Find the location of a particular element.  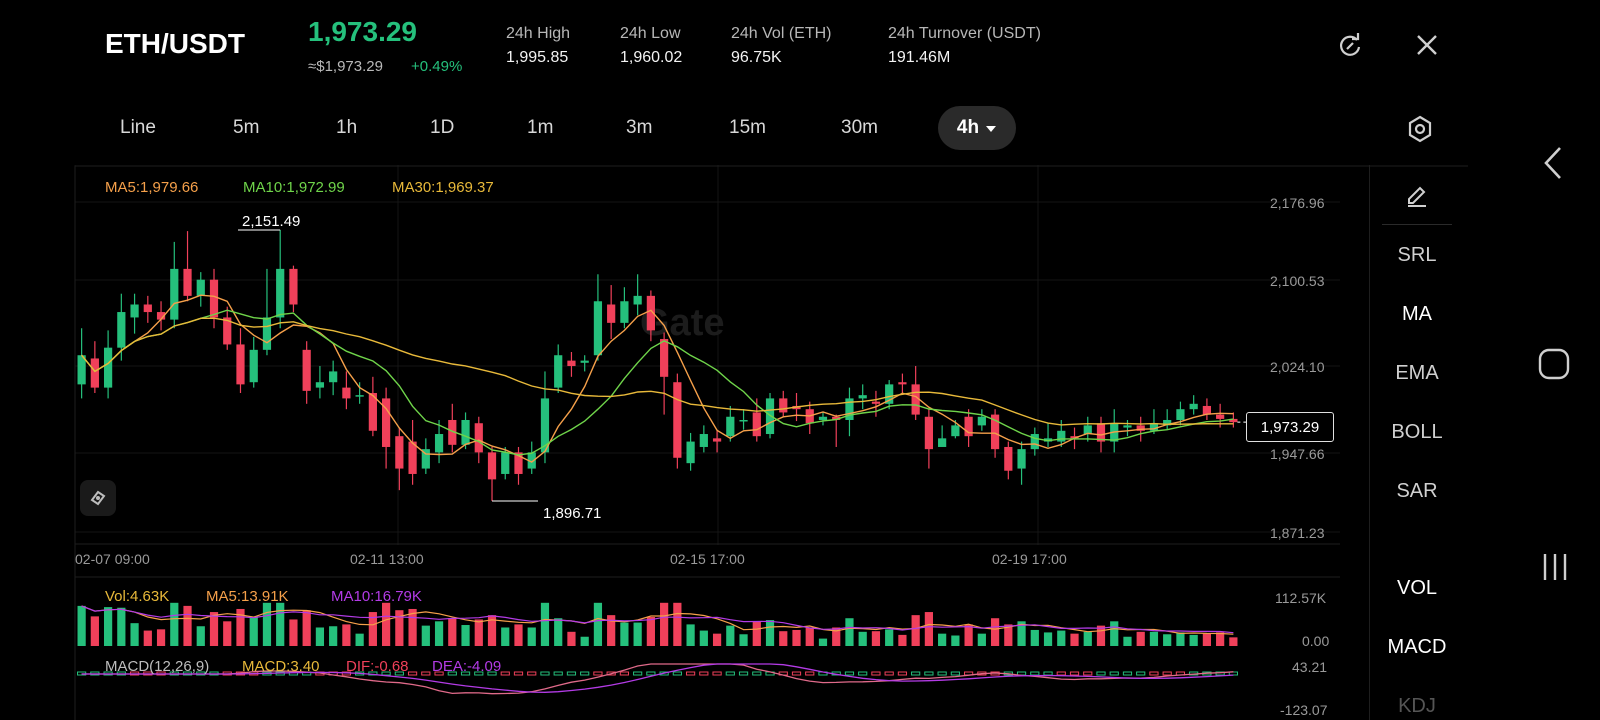

tab-3m: 3m is located at coordinates (639, 127).